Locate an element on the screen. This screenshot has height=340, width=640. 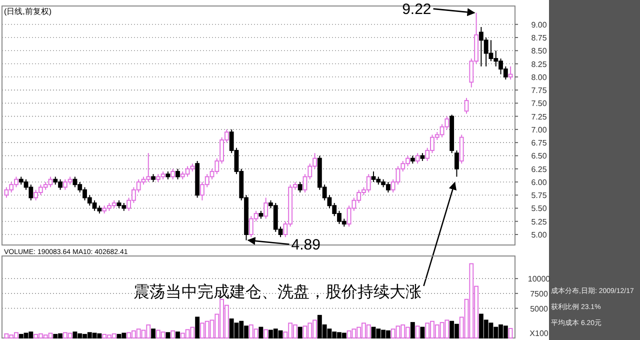
y-tick-label: 8.75 is located at coordinates (539, 38).